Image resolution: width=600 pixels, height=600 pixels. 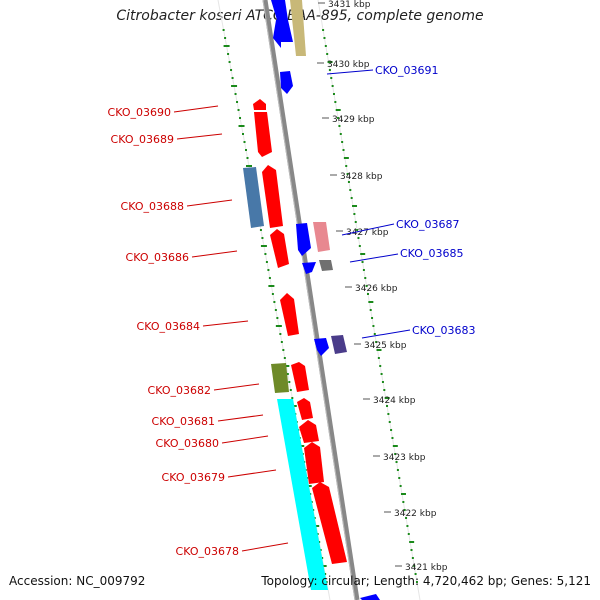 What do you see at coordinates (142, 139) in the screenshot?
I see `gene-label: CKO_03689` at bounding box center [142, 139].